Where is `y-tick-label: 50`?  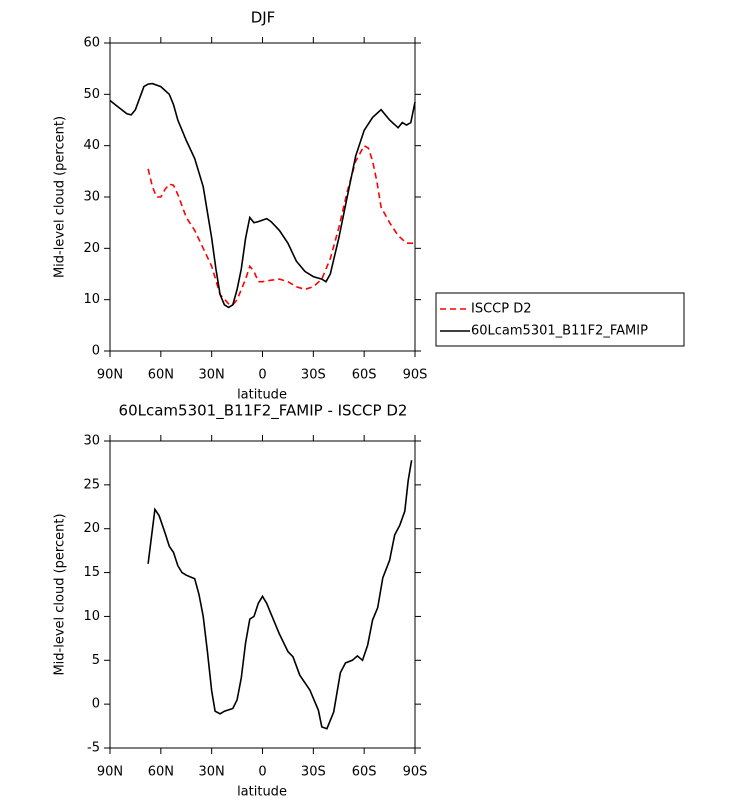
y-tick-label: 50 is located at coordinates (91, 94).